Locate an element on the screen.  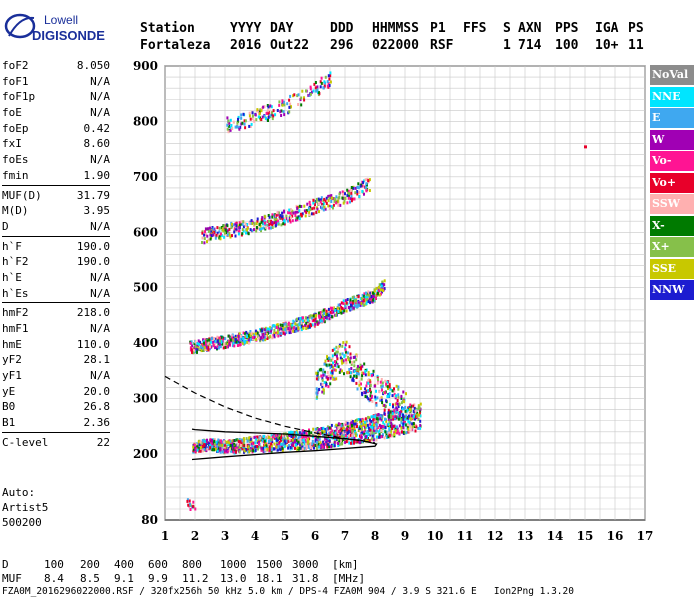
legend-item: NoVal is located at coordinates (672, 75).